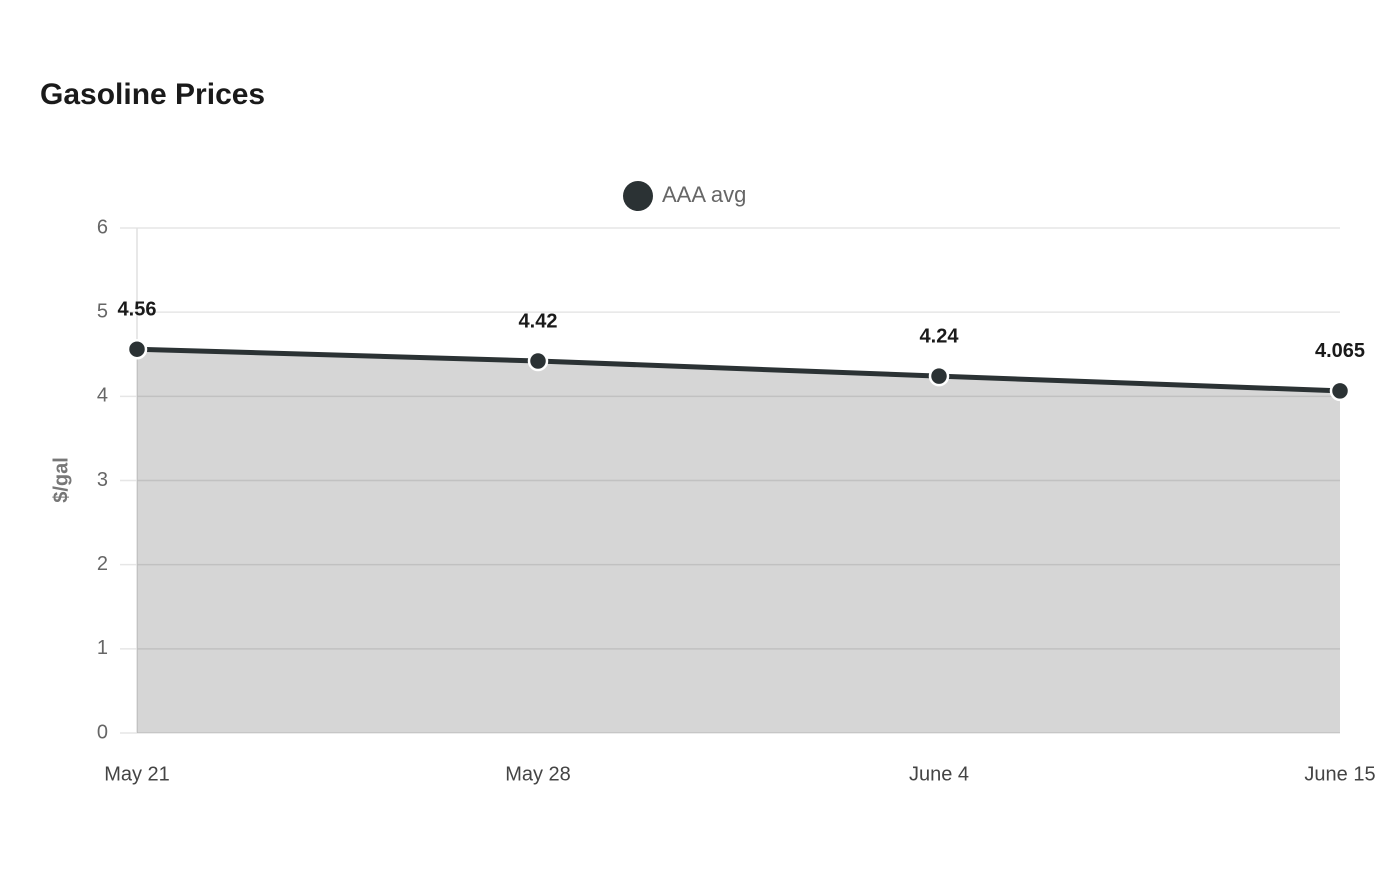  I want to click on y-tick-label: 0, so click(102, 732).